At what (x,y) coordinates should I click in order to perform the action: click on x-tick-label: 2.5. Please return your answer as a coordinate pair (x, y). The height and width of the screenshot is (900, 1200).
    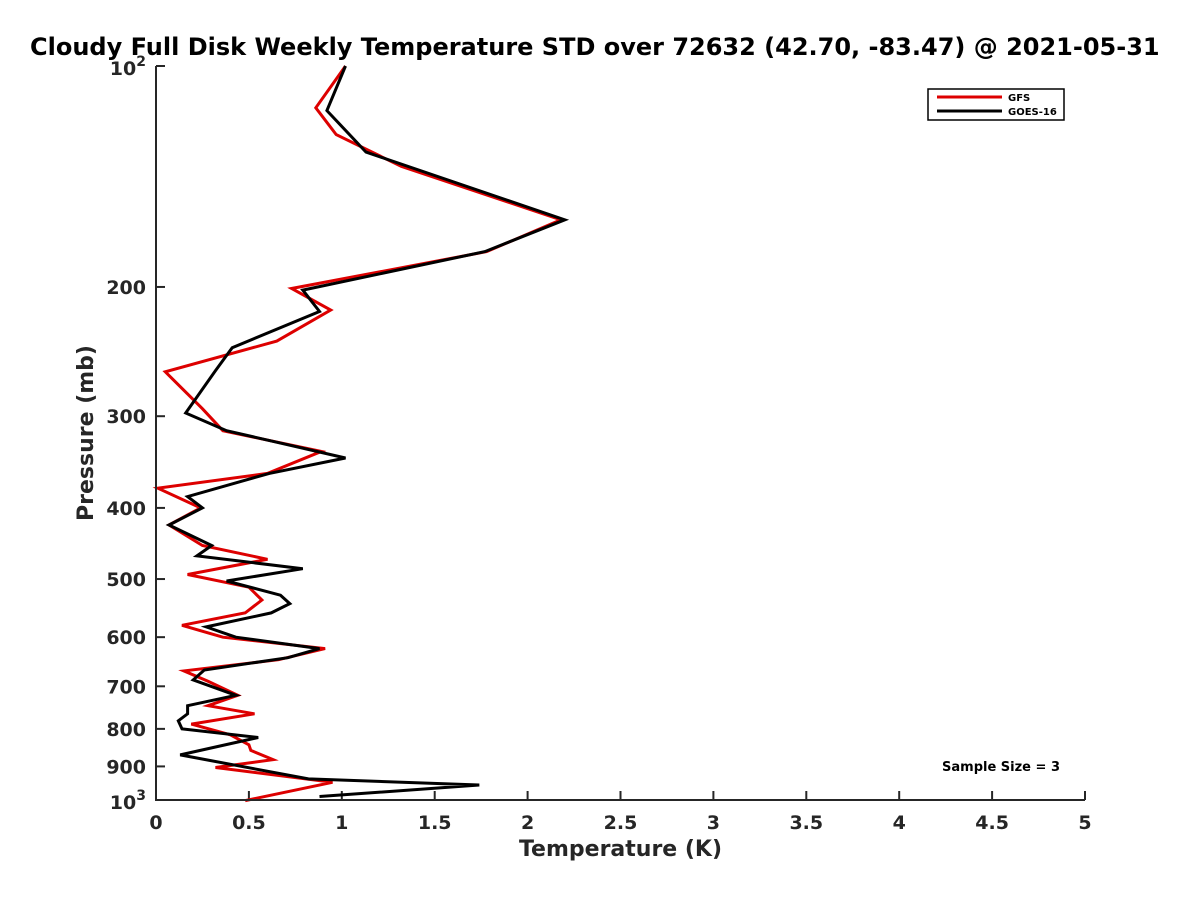
    Looking at the image, I should click on (621, 823).